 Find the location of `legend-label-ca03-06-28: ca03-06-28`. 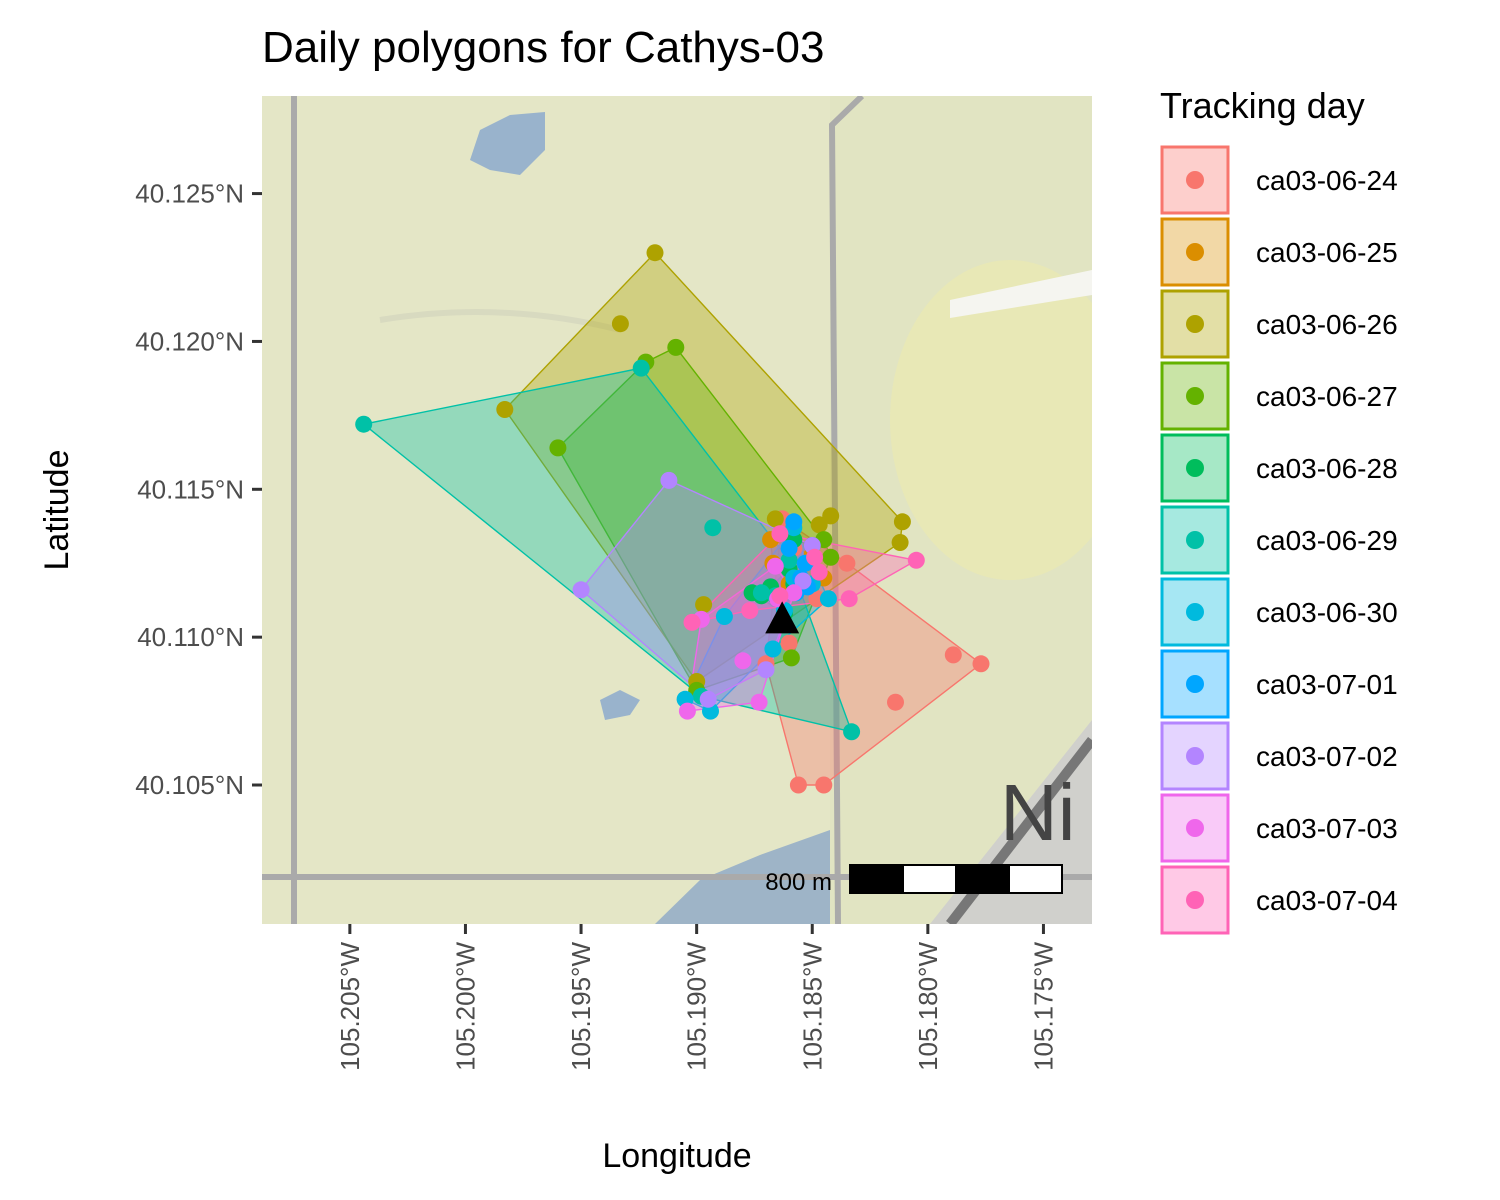

legend-label-ca03-06-28: ca03-06-28 is located at coordinates (1327, 468).